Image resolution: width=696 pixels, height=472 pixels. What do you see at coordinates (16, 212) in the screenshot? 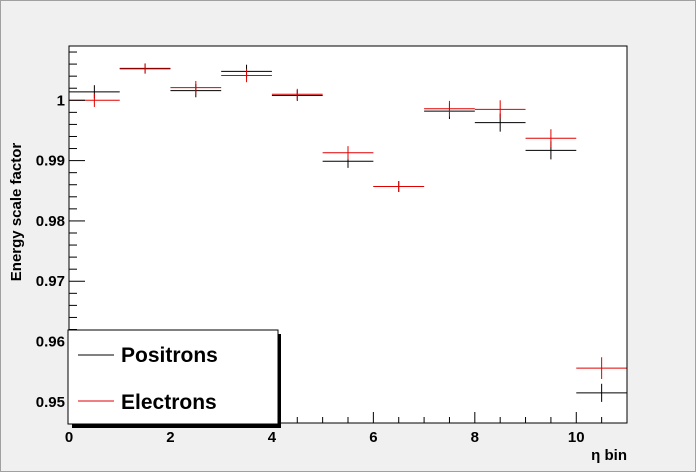
I see `y-axis-title: Energy scale factor` at bounding box center [16, 212].